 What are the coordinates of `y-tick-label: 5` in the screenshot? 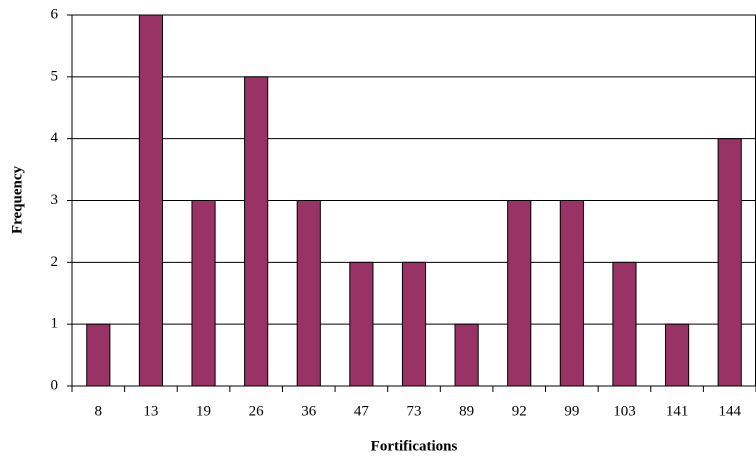 It's located at (55, 76).